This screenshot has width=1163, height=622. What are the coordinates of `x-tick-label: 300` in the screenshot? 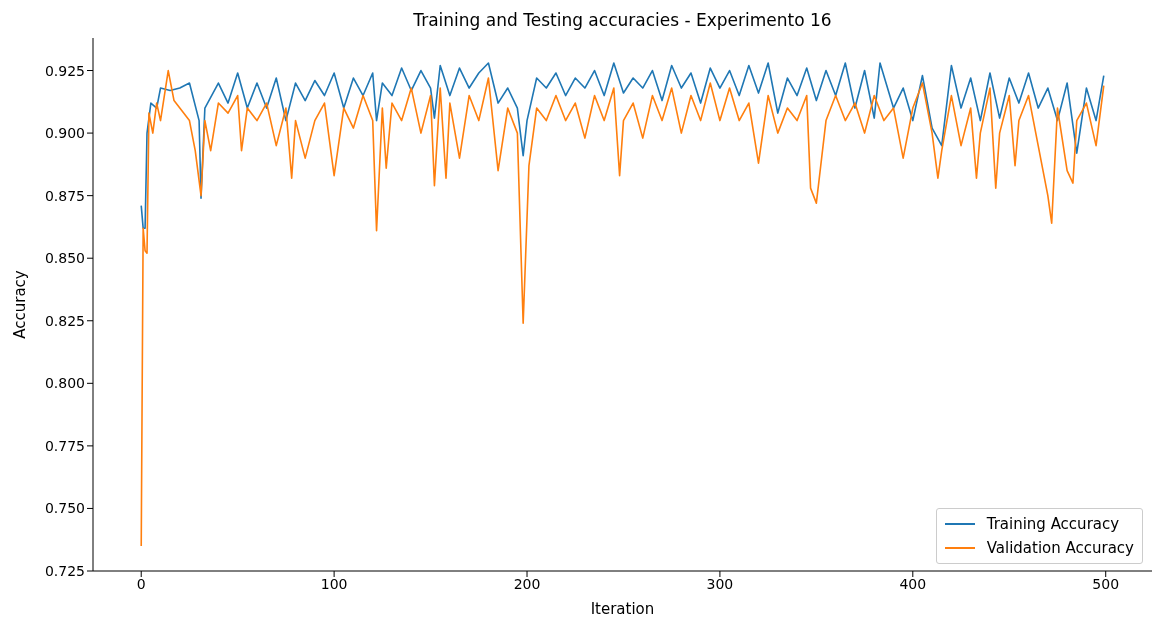 It's located at (720, 583).